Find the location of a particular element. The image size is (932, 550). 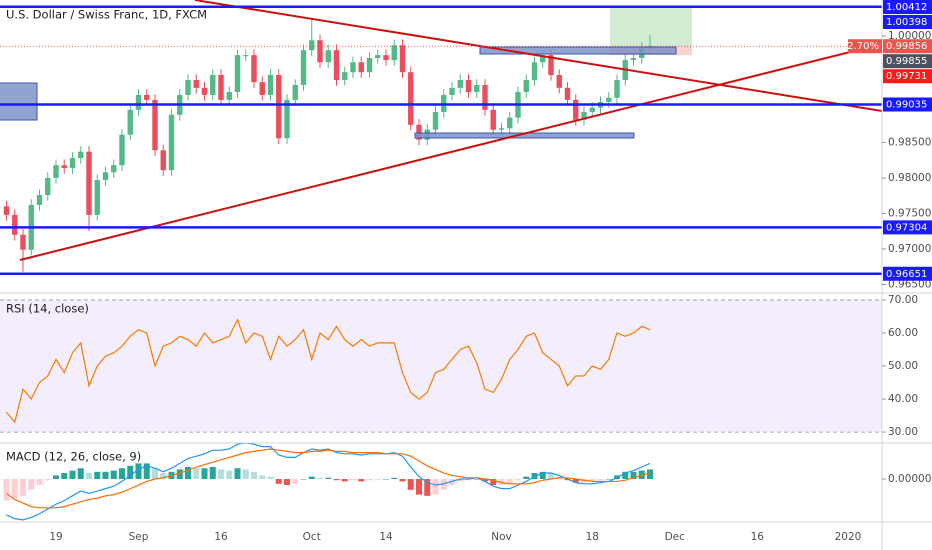

y-tick-label: 60.00 is located at coordinates (903, 333).